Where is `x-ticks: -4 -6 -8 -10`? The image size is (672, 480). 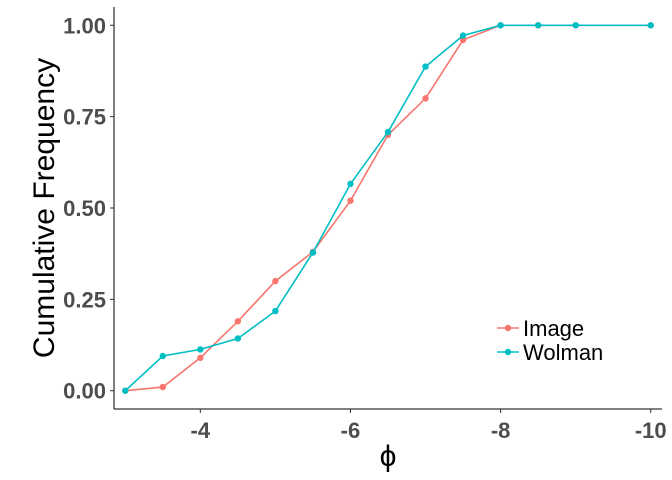
x-ticks: -4 -6 -8 -10 is located at coordinates (429, 426).